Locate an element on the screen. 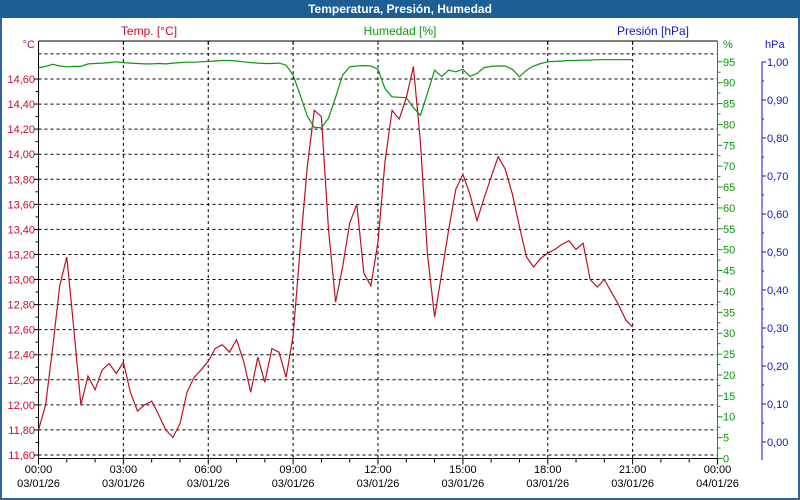  pressure-axis-tick-label: 1,00 is located at coordinates (777, 63).